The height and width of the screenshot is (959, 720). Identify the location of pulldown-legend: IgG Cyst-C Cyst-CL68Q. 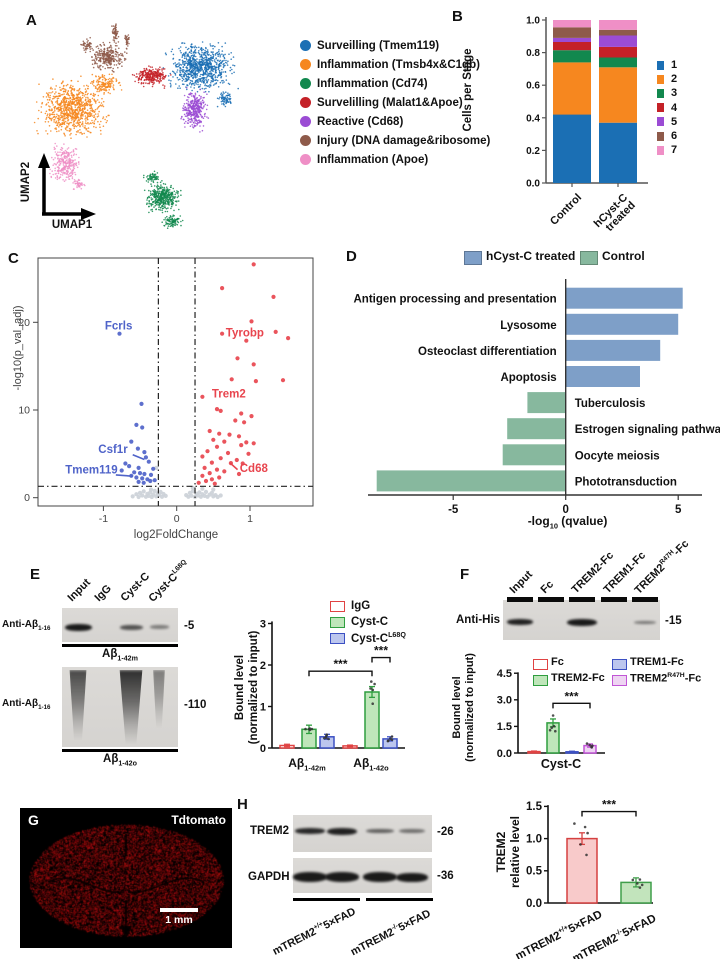
(368, 622).